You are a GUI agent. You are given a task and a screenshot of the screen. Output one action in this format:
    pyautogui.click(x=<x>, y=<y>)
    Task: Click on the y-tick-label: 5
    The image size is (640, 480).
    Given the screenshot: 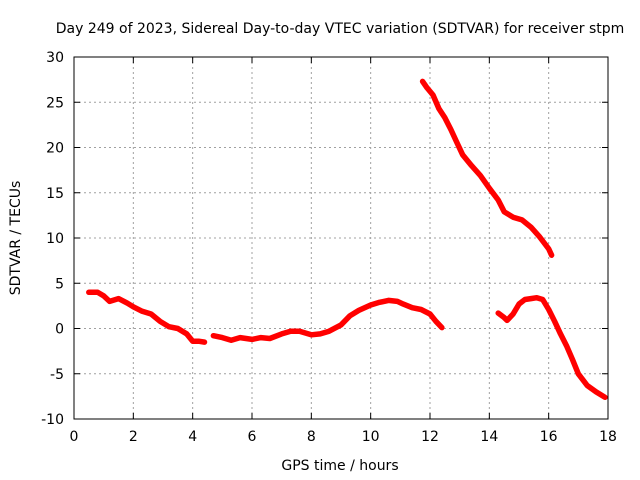 What is the action you would take?
    pyautogui.click(x=59, y=284)
    